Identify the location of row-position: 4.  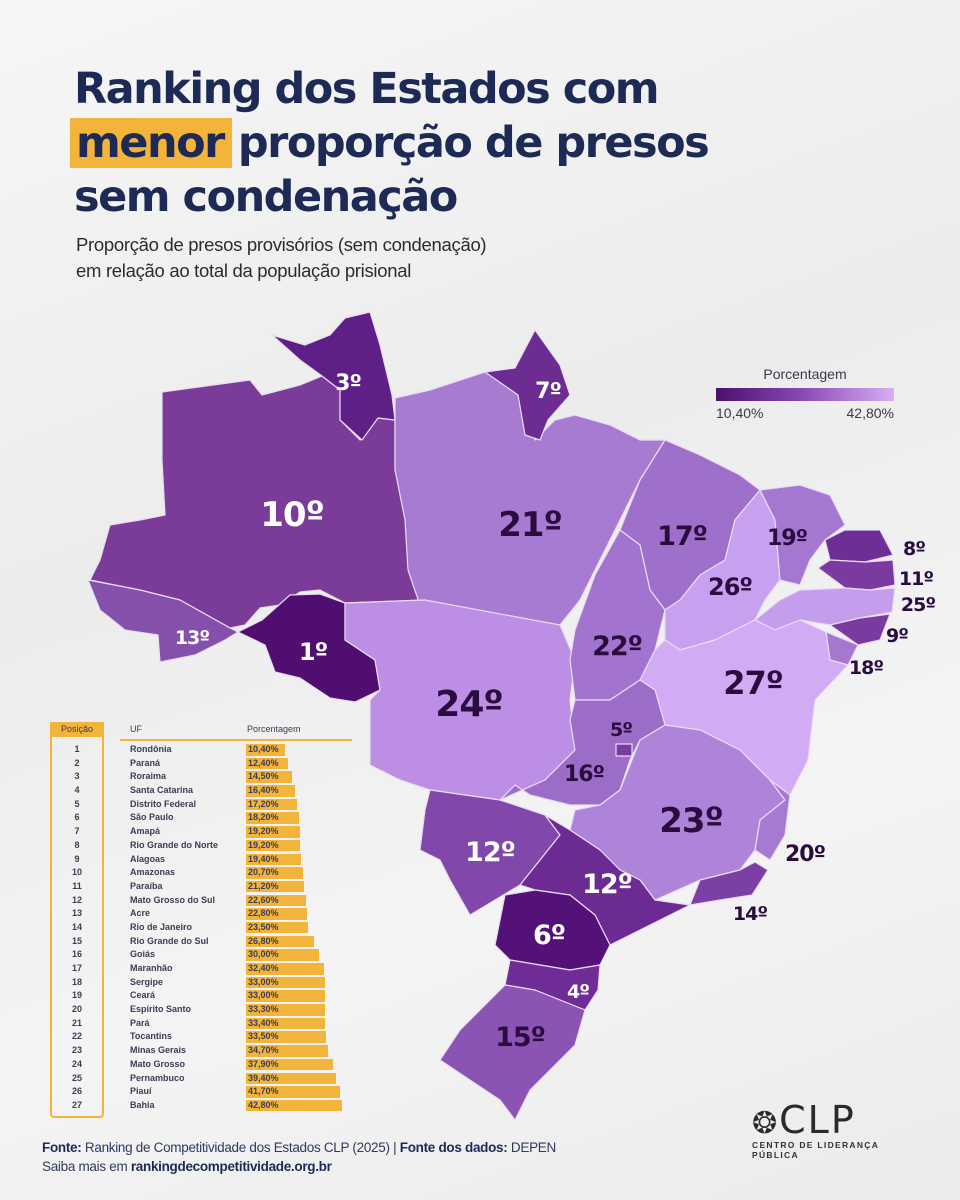
(77, 790).